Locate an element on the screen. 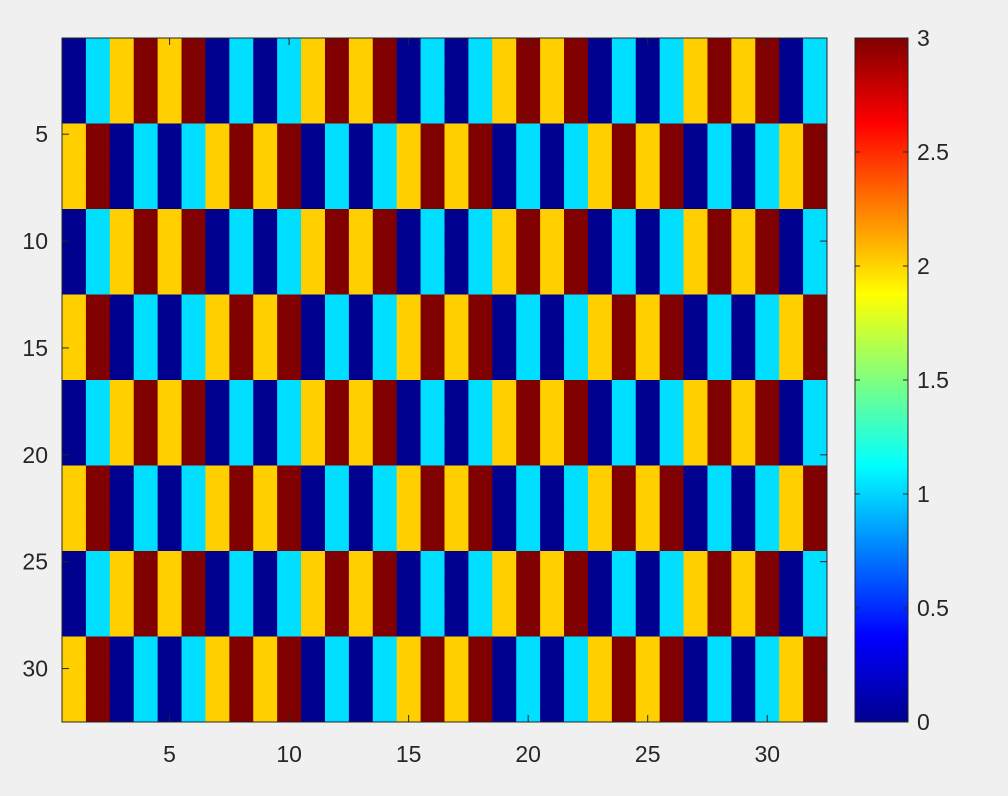  x-tick-label: 10 is located at coordinates (289, 754).